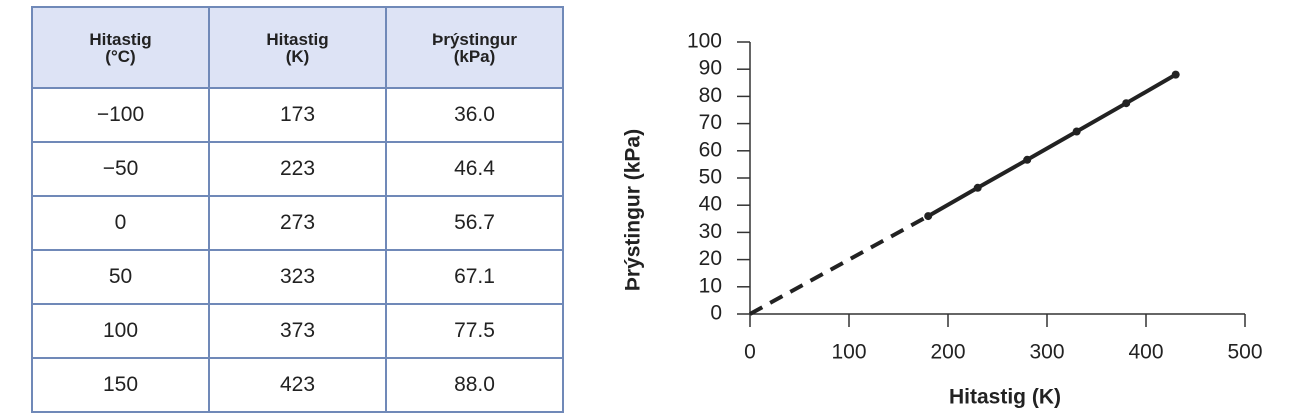 The width and height of the screenshot is (1300, 418). Describe the element at coordinates (120, 56) in the screenshot. I see `header-text: (°C)` at that location.